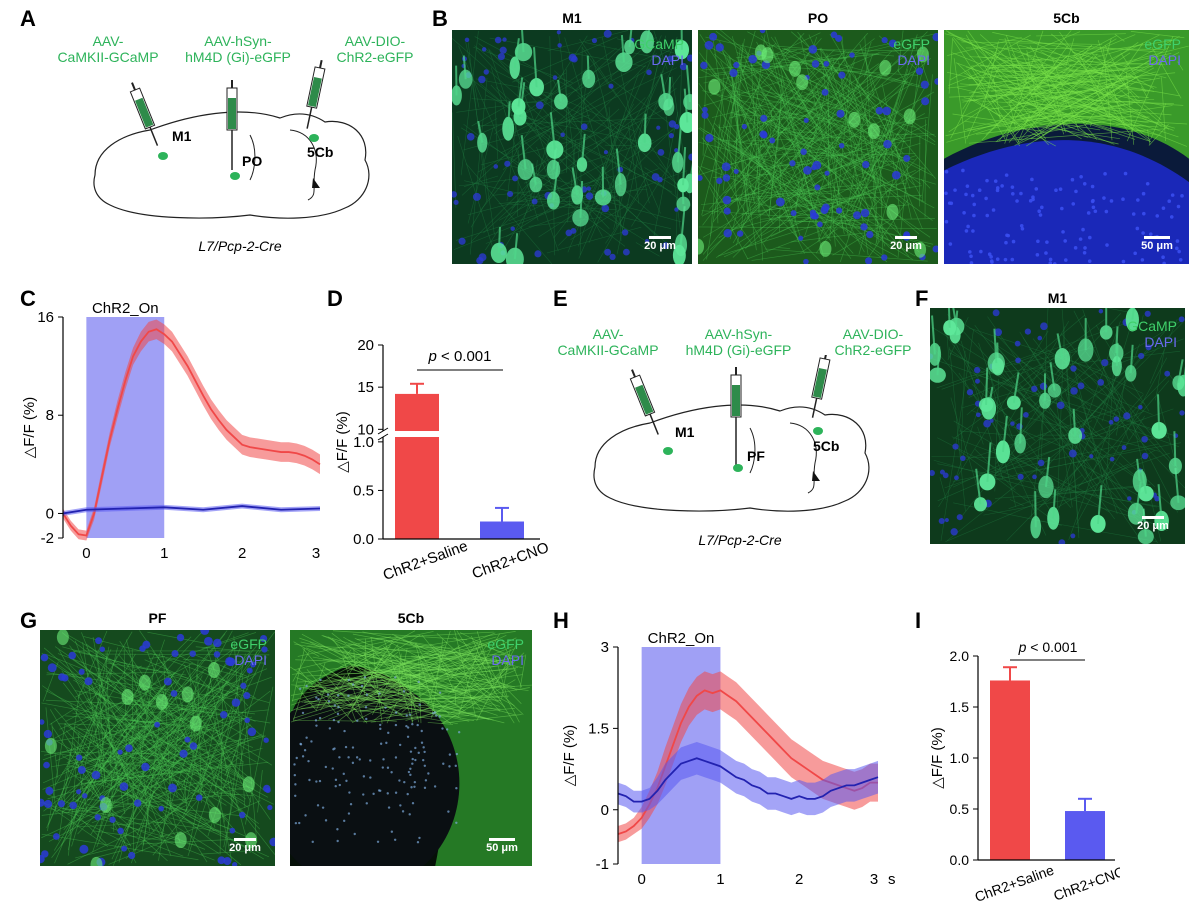  What do you see at coordinates (157, 748) in the screenshot?
I see `micrograph-pf: eGFP DAPI 20 μm` at bounding box center [157, 748].